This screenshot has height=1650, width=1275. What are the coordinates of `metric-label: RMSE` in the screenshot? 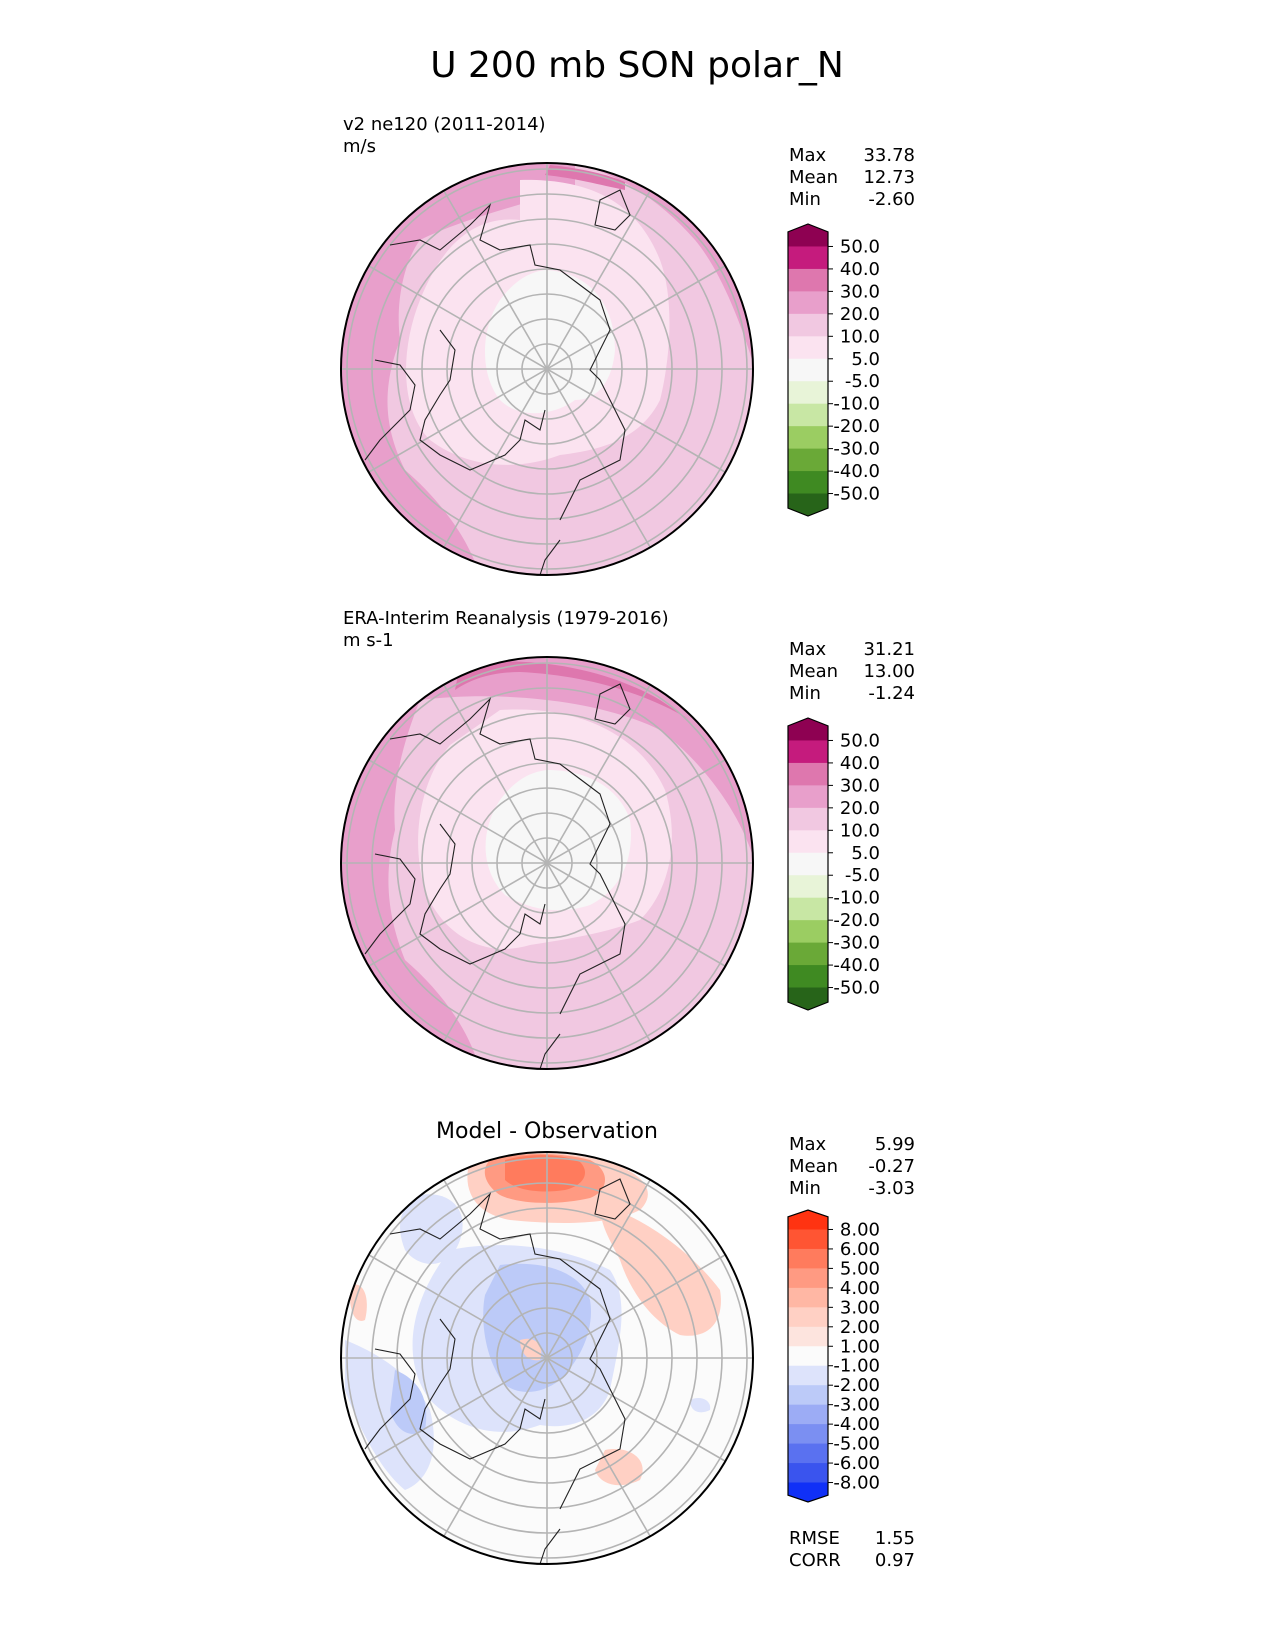 It's located at (814, 1538).